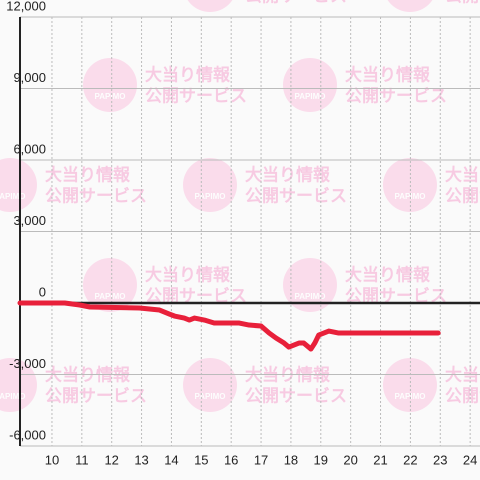 The width and height of the screenshot is (480, 480). Describe the element at coordinates (231, 459) in the screenshot. I see `x-tick-label: 16` at that location.